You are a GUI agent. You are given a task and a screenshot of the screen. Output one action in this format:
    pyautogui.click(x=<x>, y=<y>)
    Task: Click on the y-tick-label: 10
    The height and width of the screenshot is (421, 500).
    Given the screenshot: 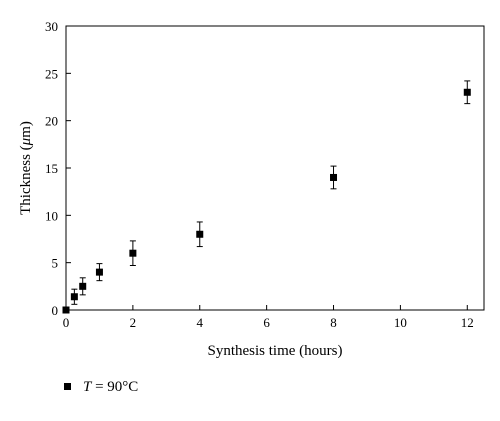 What is the action you would take?
    pyautogui.click(x=51, y=215)
    